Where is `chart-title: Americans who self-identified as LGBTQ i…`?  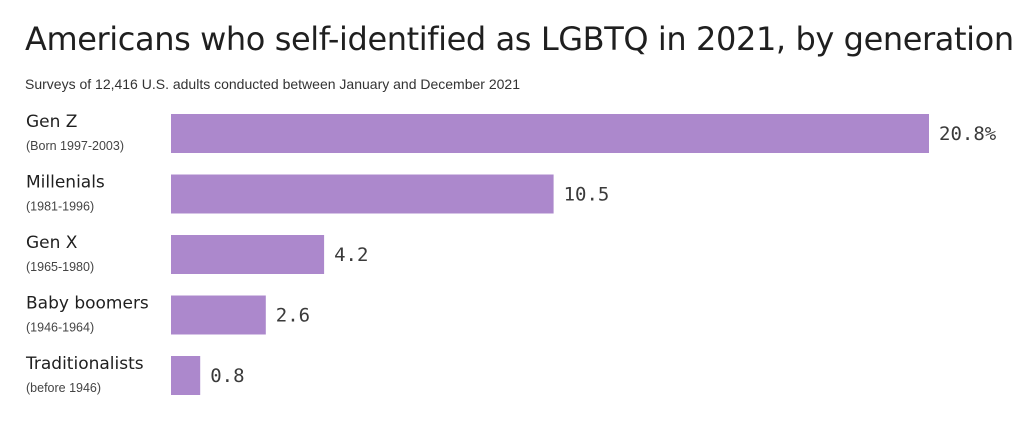
chart-title: Americans who self-identified as LGBTQ i… is located at coordinates (519, 39).